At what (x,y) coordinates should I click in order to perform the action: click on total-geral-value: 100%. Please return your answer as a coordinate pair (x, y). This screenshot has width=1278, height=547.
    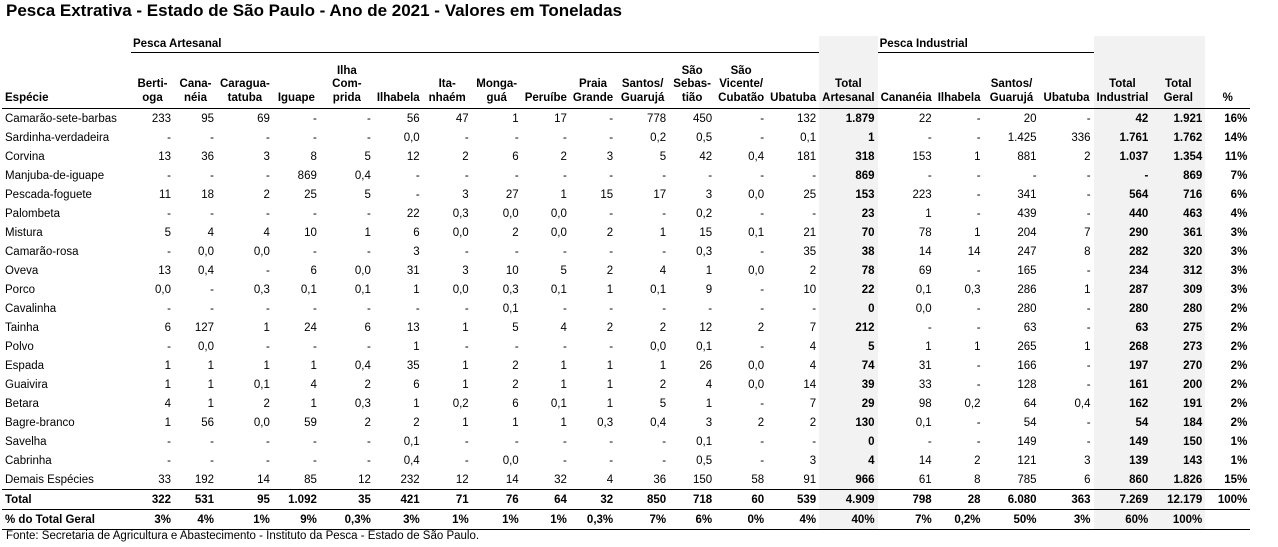
    Looking at the image, I should click on (1178, 519).